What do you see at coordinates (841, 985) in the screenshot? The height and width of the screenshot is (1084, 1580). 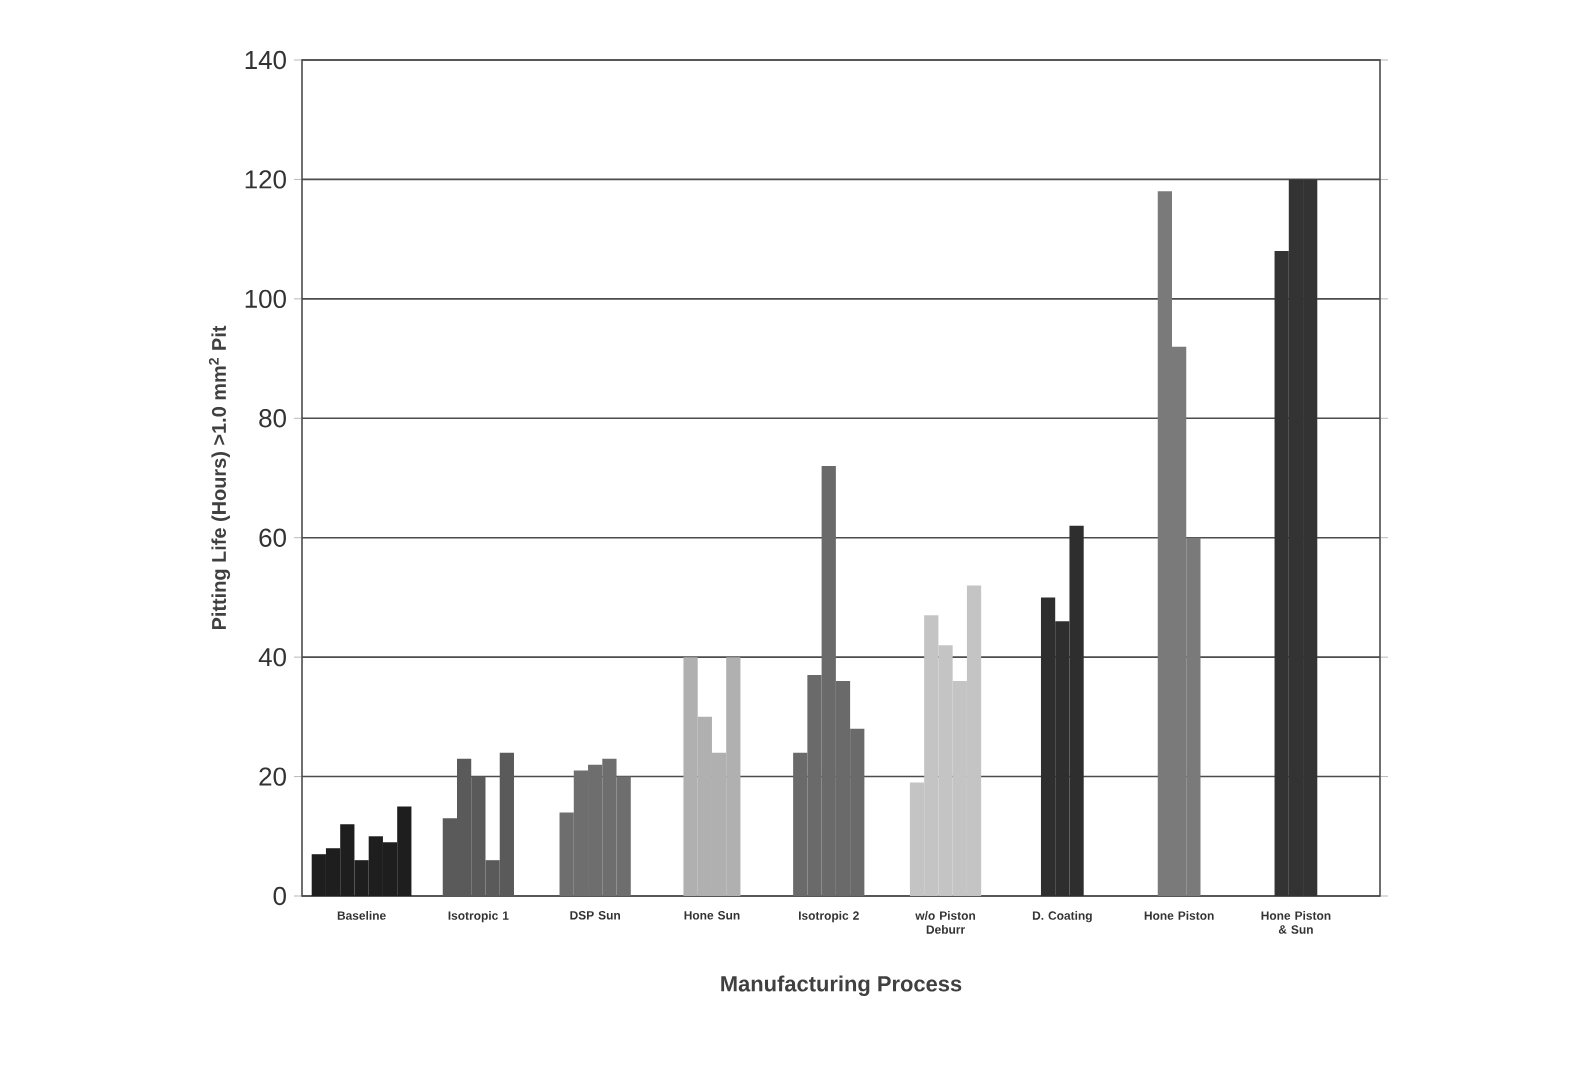 I see `x-axis-title: Manufacturing Process` at bounding box center [841, 985].